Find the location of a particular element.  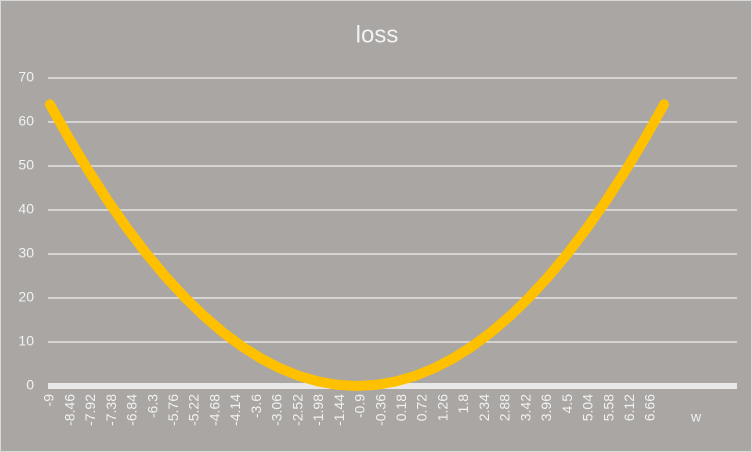

y-tick-label: 70 is located at coordinates (26, 77).